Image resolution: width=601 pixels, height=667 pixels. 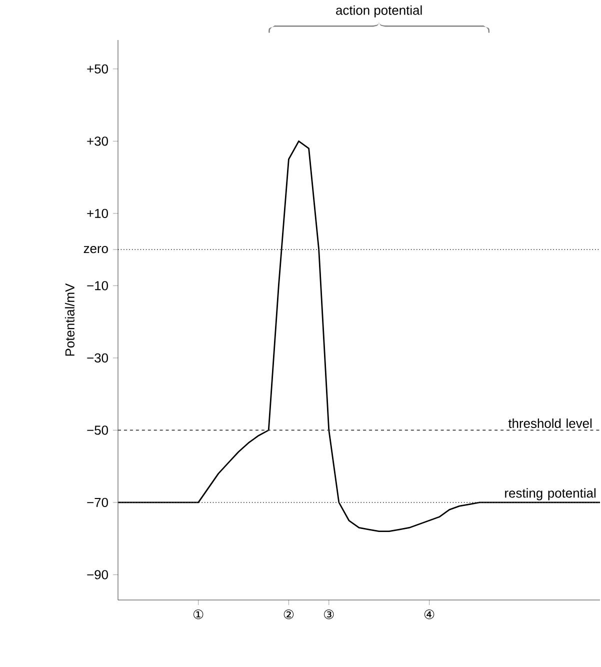 I want to click on x-tick-label: ①, so click(x=199, y=614).